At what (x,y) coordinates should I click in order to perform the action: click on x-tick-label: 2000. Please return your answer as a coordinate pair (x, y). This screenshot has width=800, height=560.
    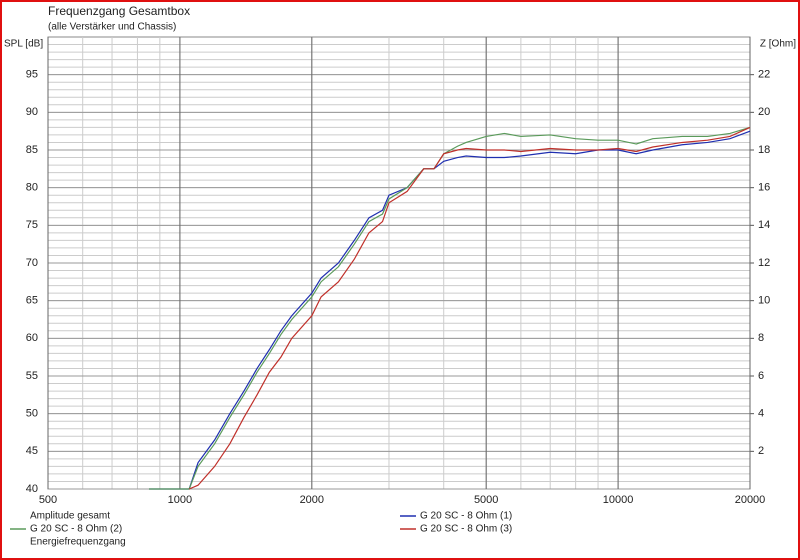
    Looking at the image, I should click on (312, 500).